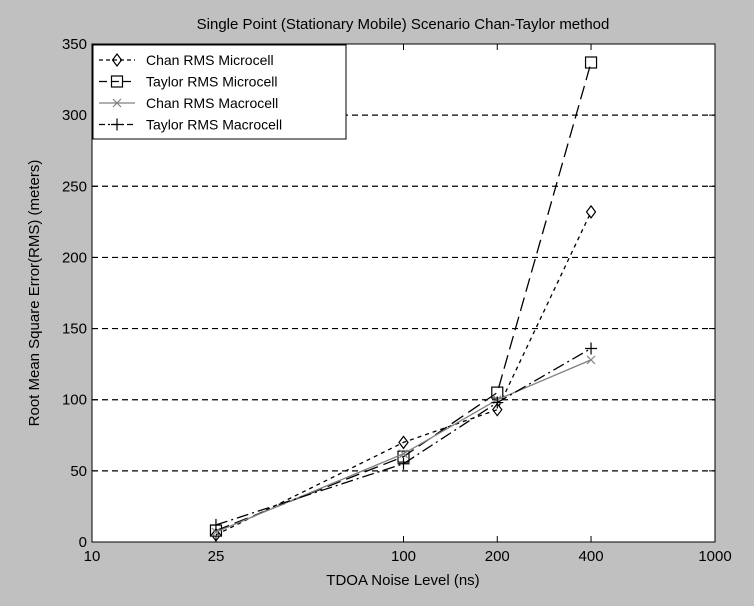  What do you see at coordinates (714, 556) in the screenshot?
I see `x-tick-label: 1000` at bounding box center [714, 556].